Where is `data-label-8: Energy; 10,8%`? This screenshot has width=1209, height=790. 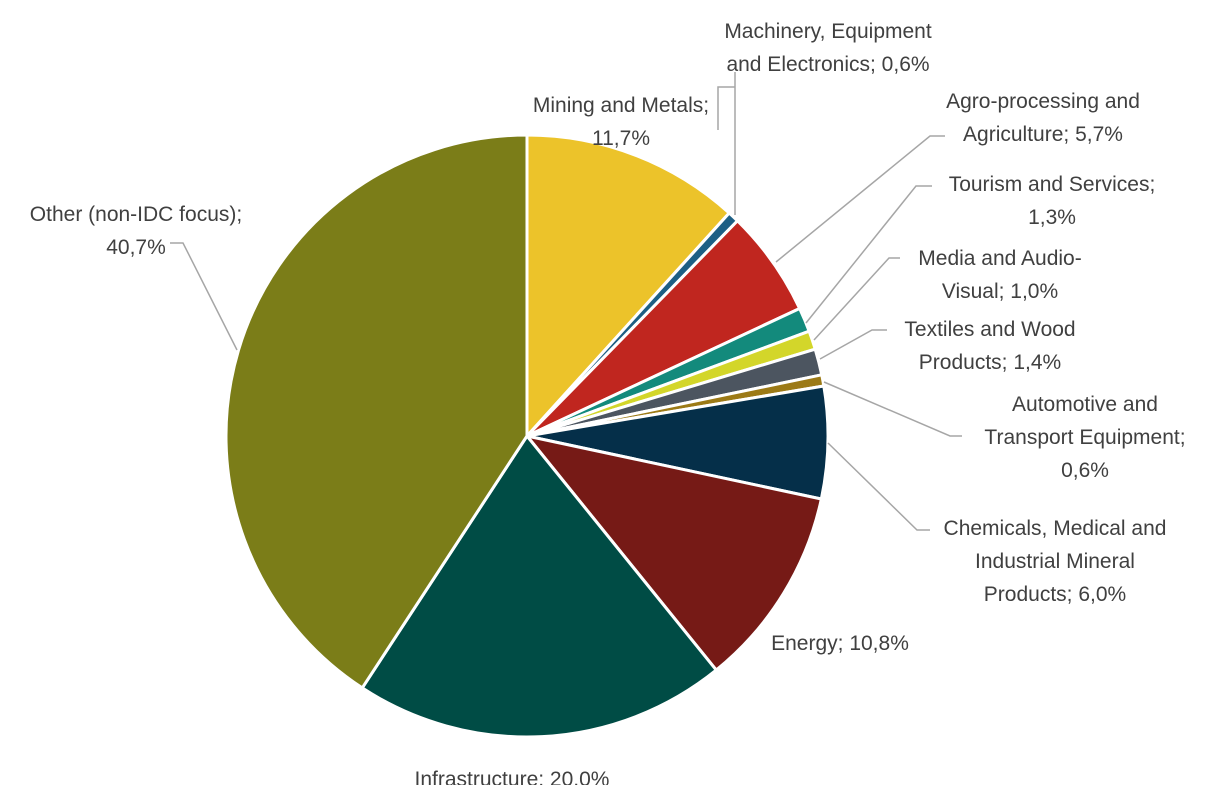
data-label-8: Energy; 10,8% is located at coordinates (840, 643).